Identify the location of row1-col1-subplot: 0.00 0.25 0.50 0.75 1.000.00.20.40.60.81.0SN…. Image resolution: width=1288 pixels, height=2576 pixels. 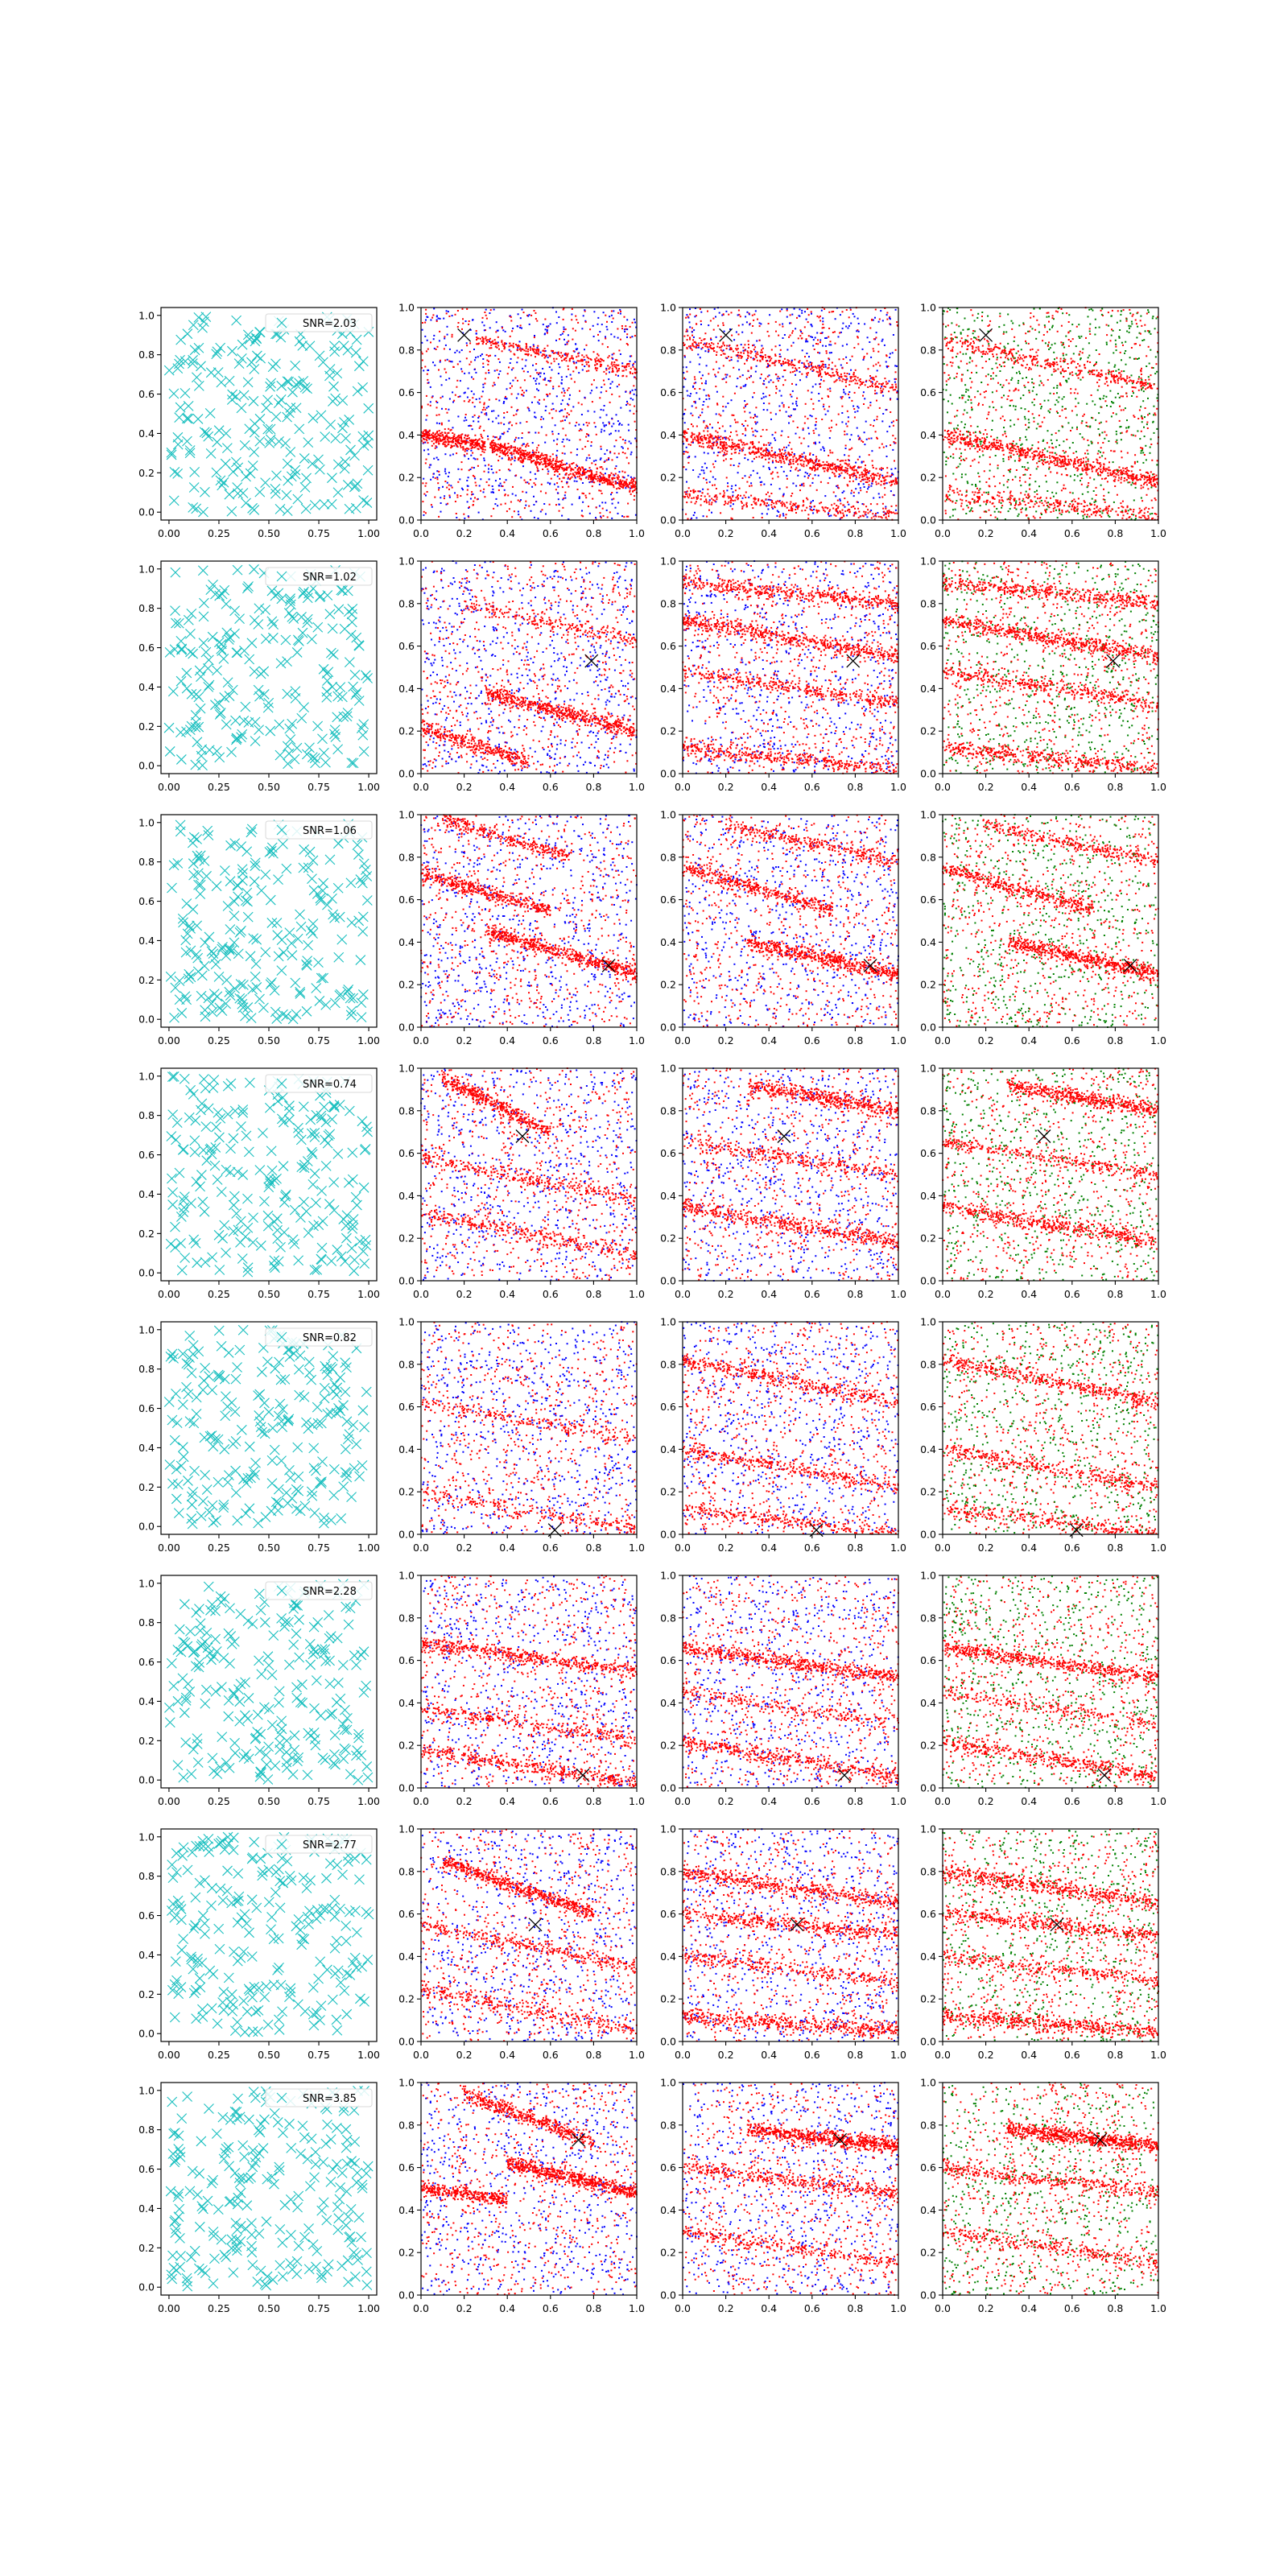
(259, 423).